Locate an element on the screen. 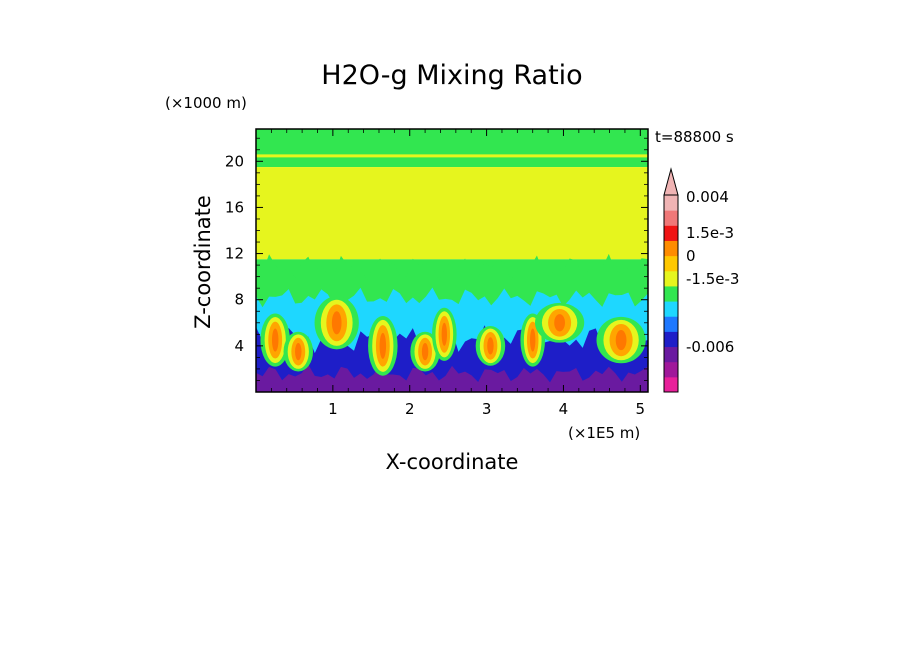  x-unit-label: (×1E5 m) is located at coordinates (604, 433).